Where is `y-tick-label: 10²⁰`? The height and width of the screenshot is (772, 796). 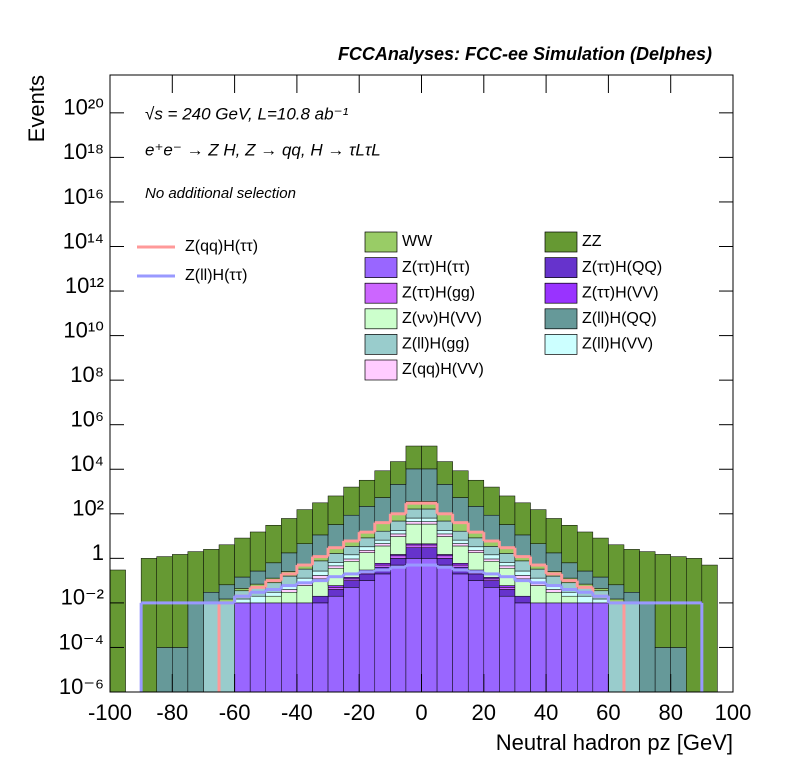 y-tick-label: 10²⁰ is located at coordinates (83, 107).